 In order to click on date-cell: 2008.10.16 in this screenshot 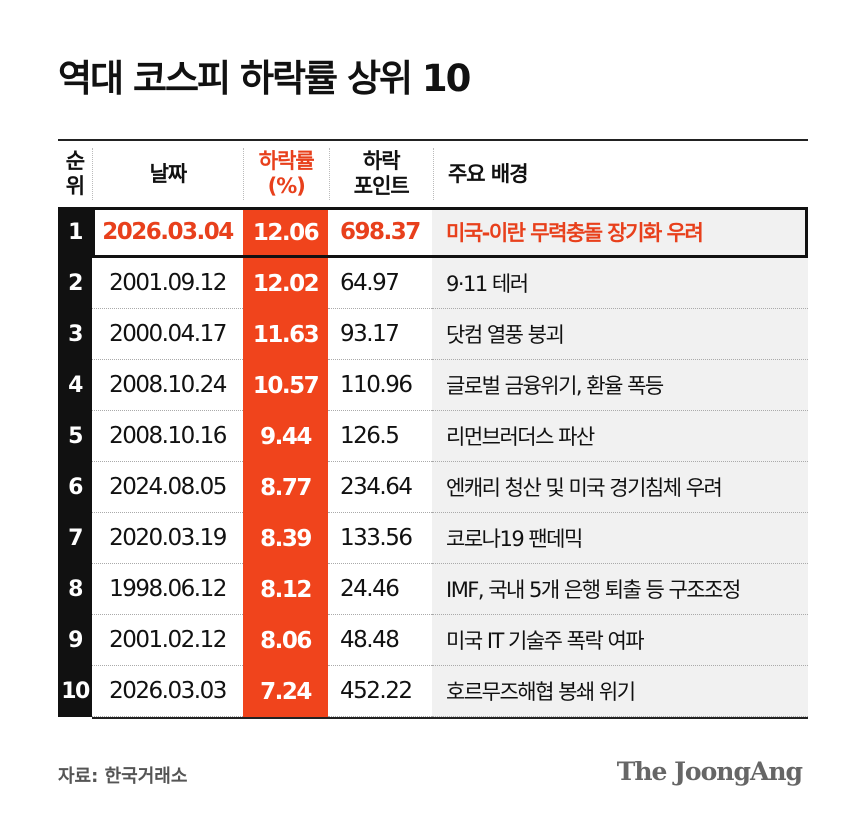, I will do `click(167, 436)`.